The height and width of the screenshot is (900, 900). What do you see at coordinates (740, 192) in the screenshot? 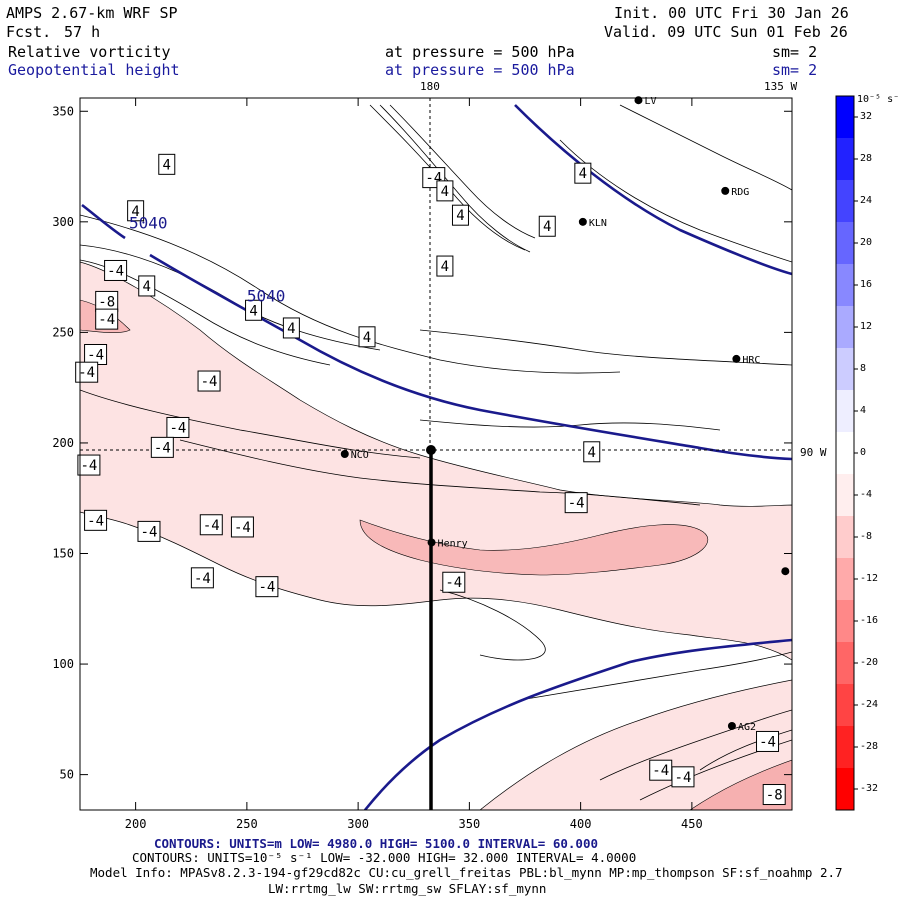
I see `station-label: RDG` at bounding box center [740, 192].